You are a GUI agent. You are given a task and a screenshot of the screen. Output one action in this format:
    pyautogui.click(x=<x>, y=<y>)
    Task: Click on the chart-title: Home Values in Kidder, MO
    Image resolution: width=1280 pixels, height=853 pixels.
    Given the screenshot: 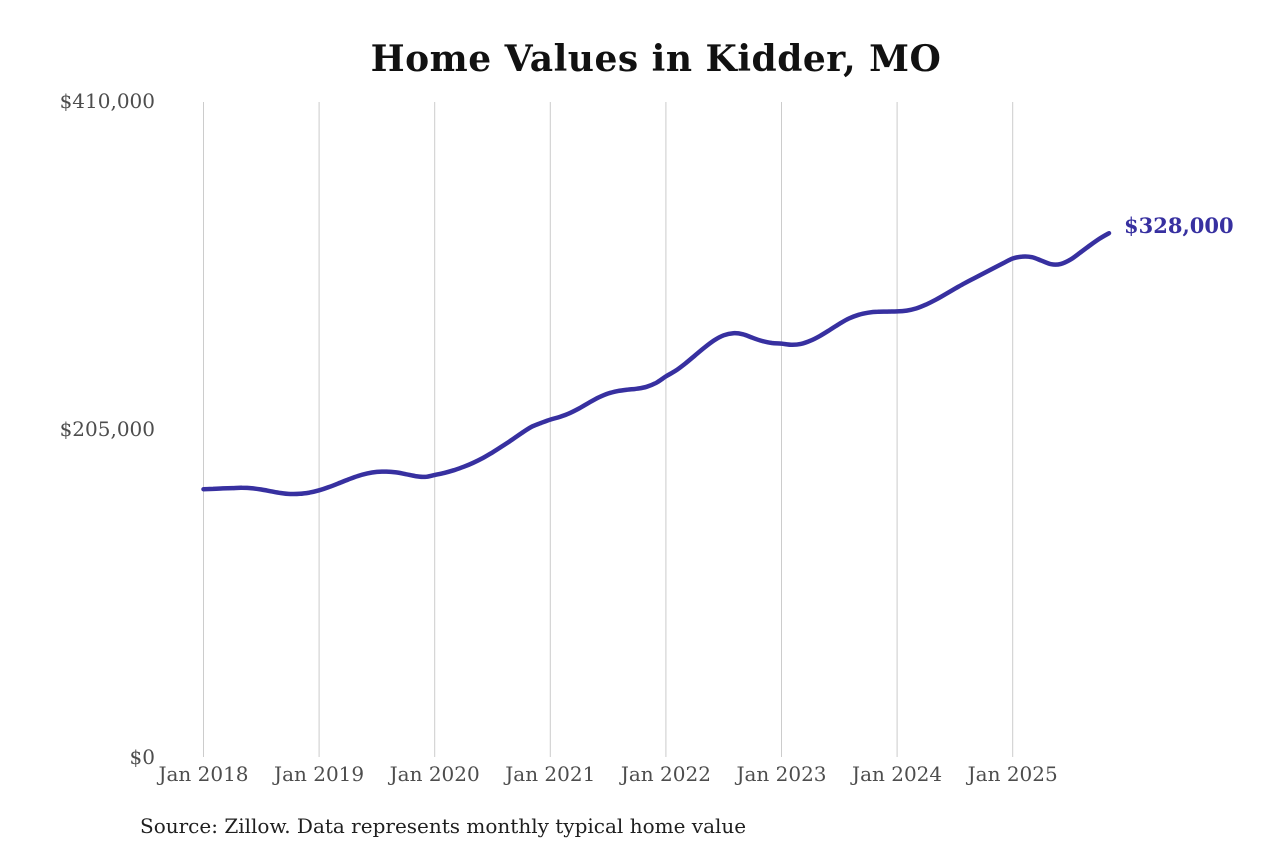 What is the action you would take?
    pyautogui.click(x=656, y=59)
    